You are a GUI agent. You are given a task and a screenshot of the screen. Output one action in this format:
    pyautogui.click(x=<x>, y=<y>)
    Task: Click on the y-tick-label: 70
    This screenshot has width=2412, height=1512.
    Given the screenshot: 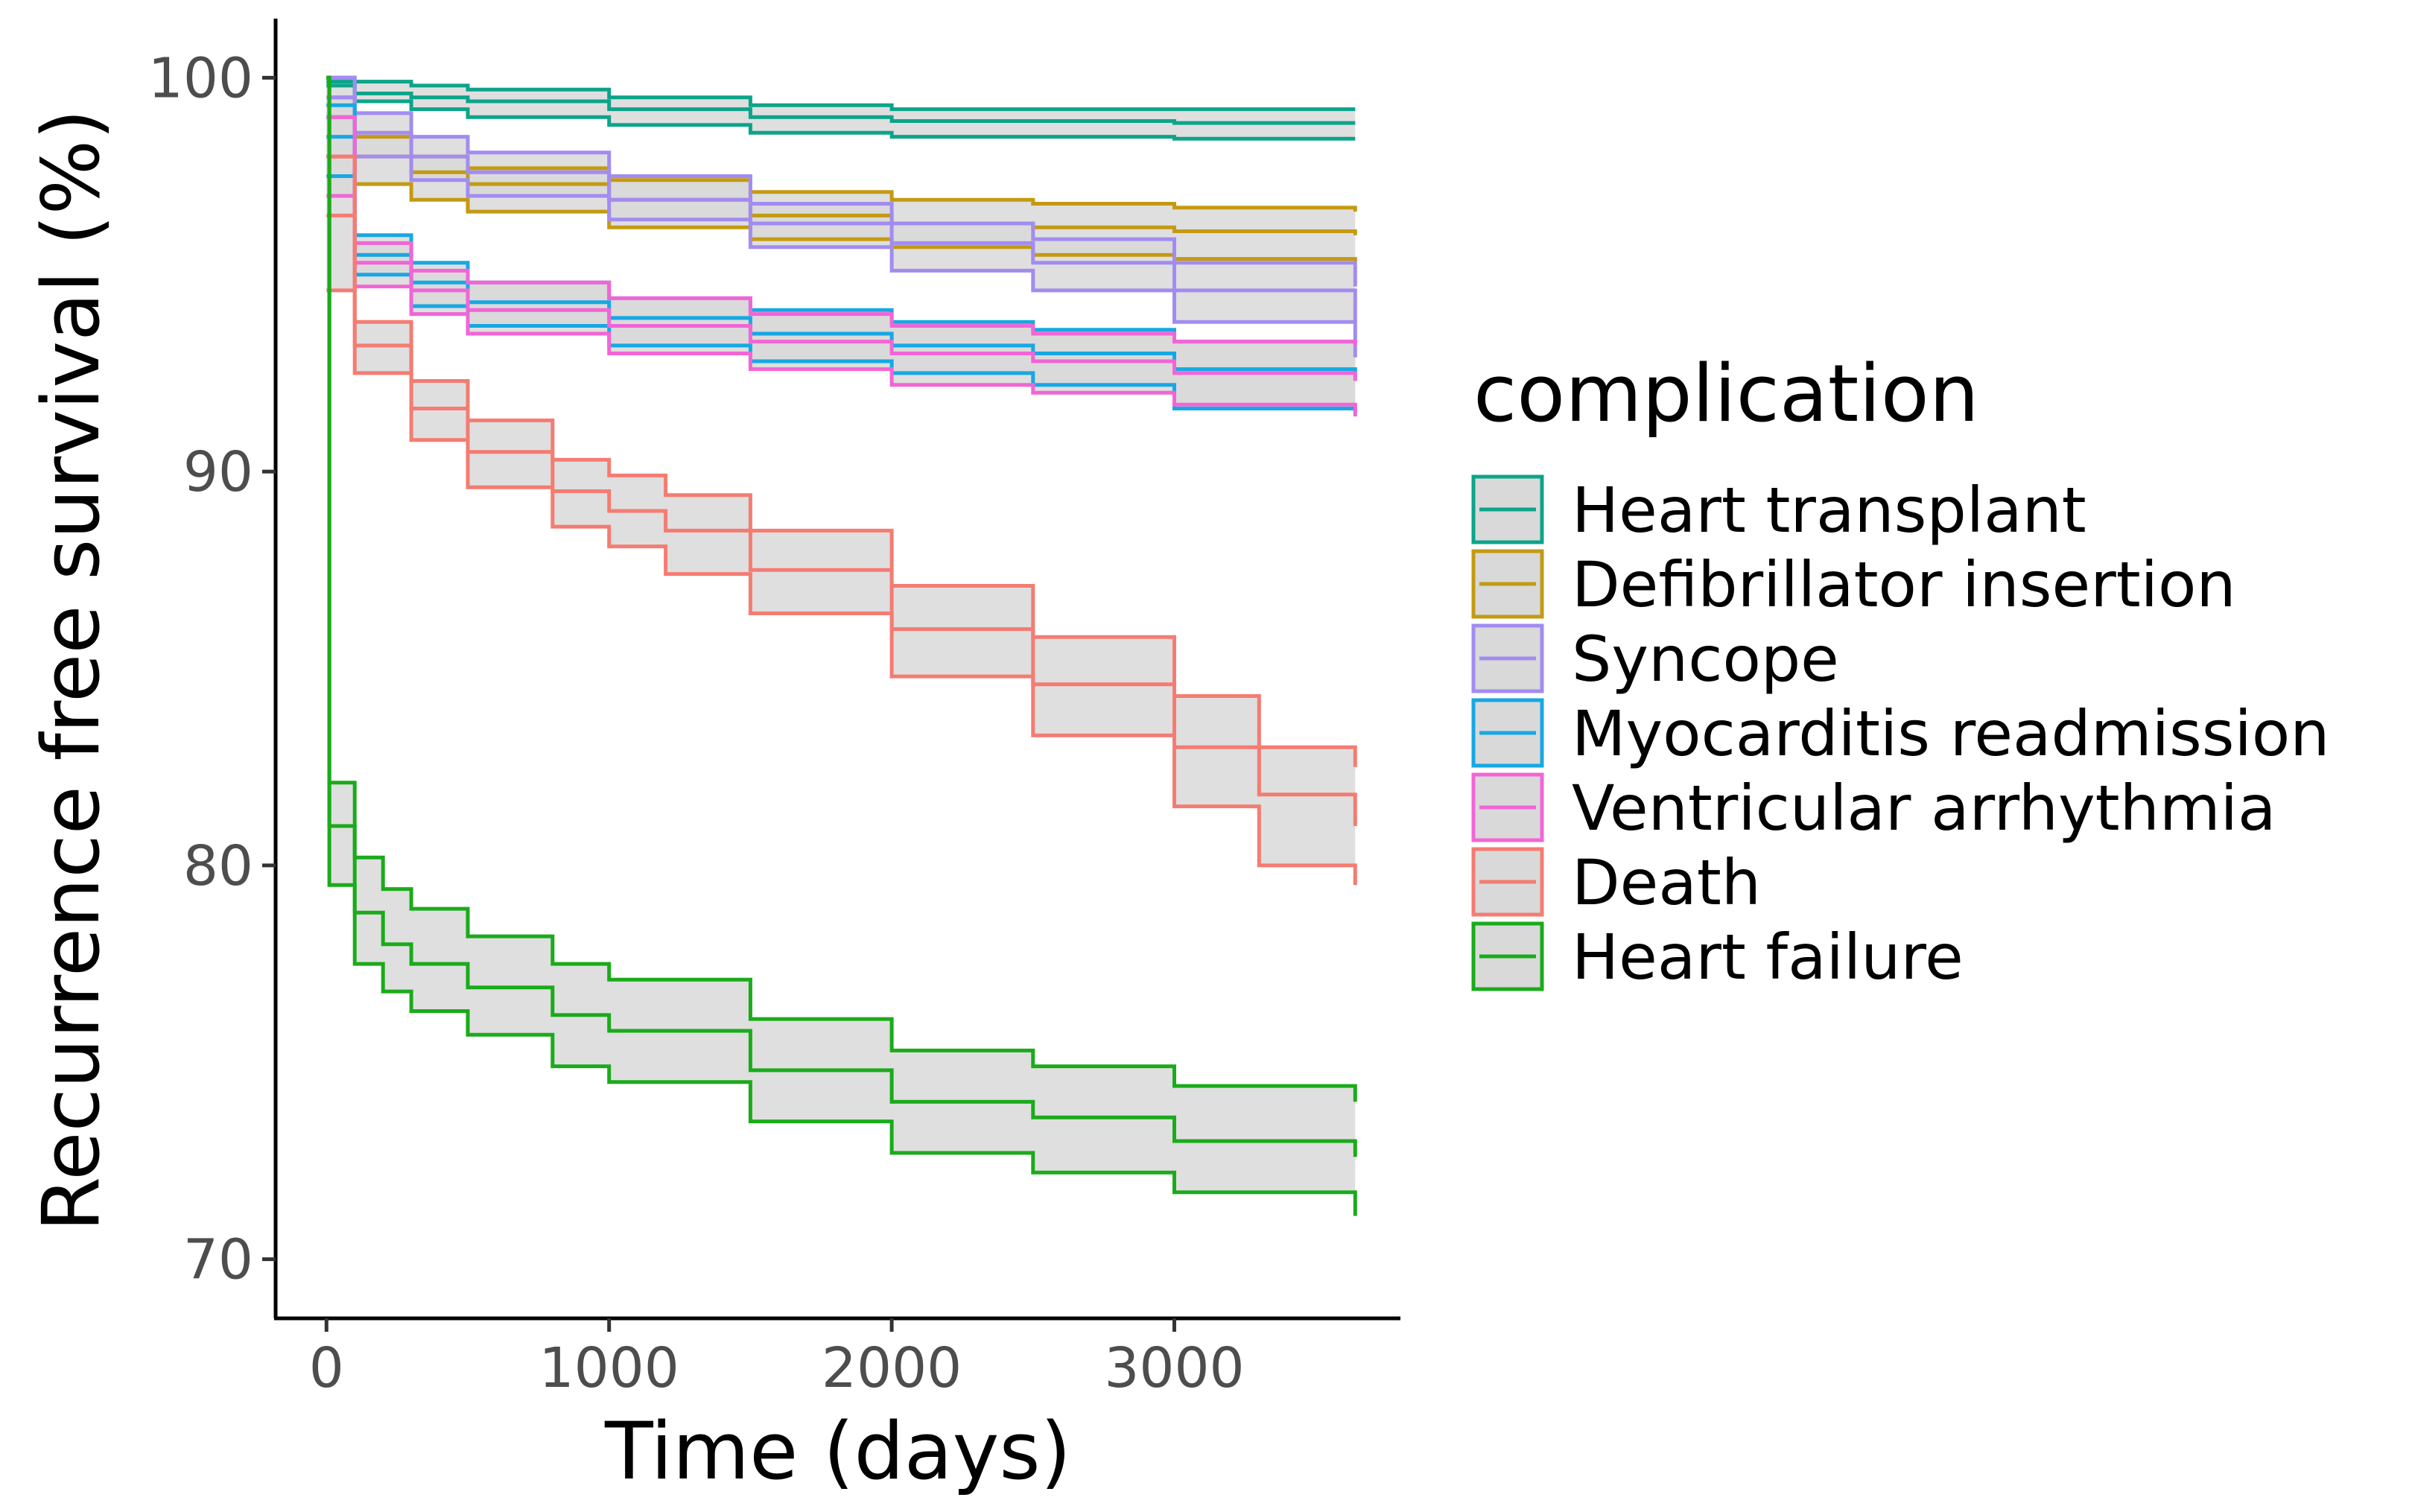 What is the action you would take?
    pyautogui.click(x=218, y=1260)
    